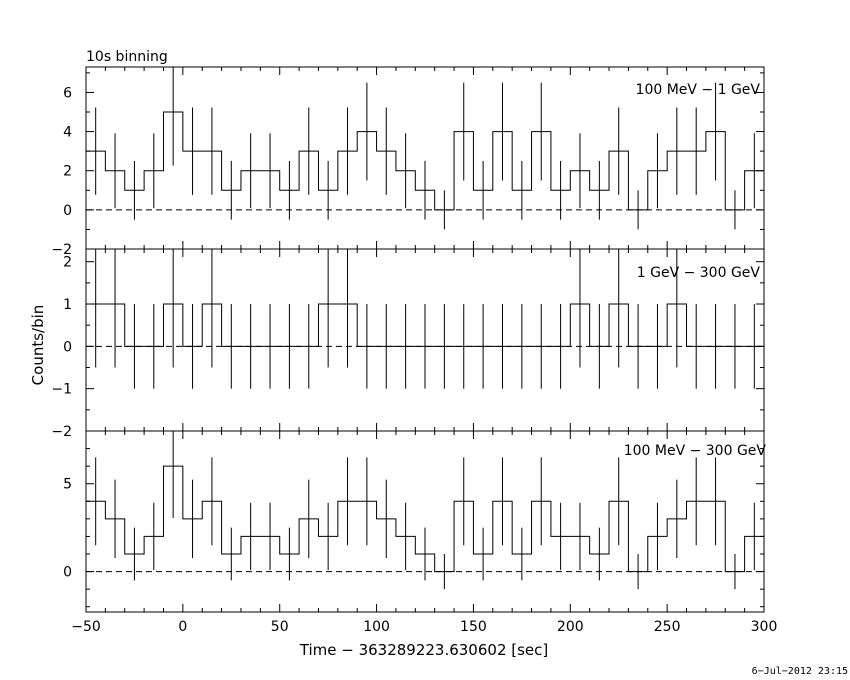 The height and width of the screenshot is (680, 850). What do you see at coordinates (376, 627) in the screenshot?
I see `x-tick-label: 100` at bounding box center [376, 627].